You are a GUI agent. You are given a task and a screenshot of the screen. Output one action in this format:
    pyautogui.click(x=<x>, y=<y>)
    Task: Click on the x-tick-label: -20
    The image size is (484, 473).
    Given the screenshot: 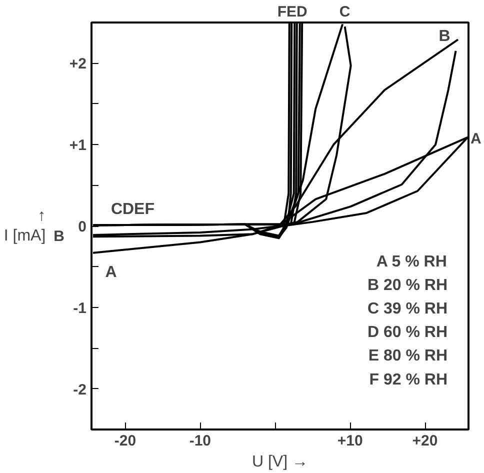 What is the action you would take?
    pyautogui.click(x=125, y=441)
    